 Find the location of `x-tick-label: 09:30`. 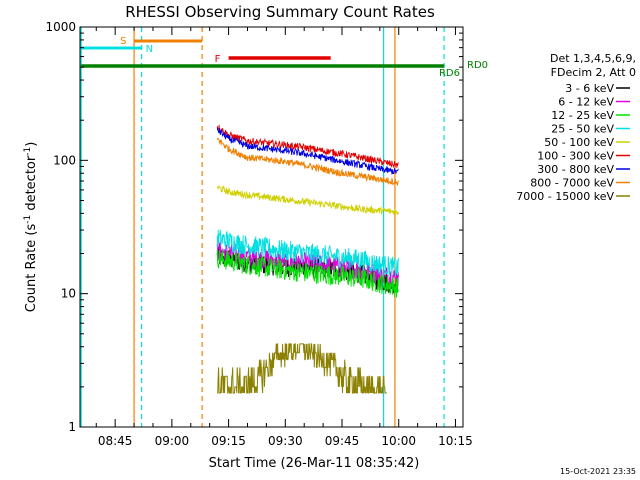

x-tick-label: 09:30 is located at coordinates (285, 441).